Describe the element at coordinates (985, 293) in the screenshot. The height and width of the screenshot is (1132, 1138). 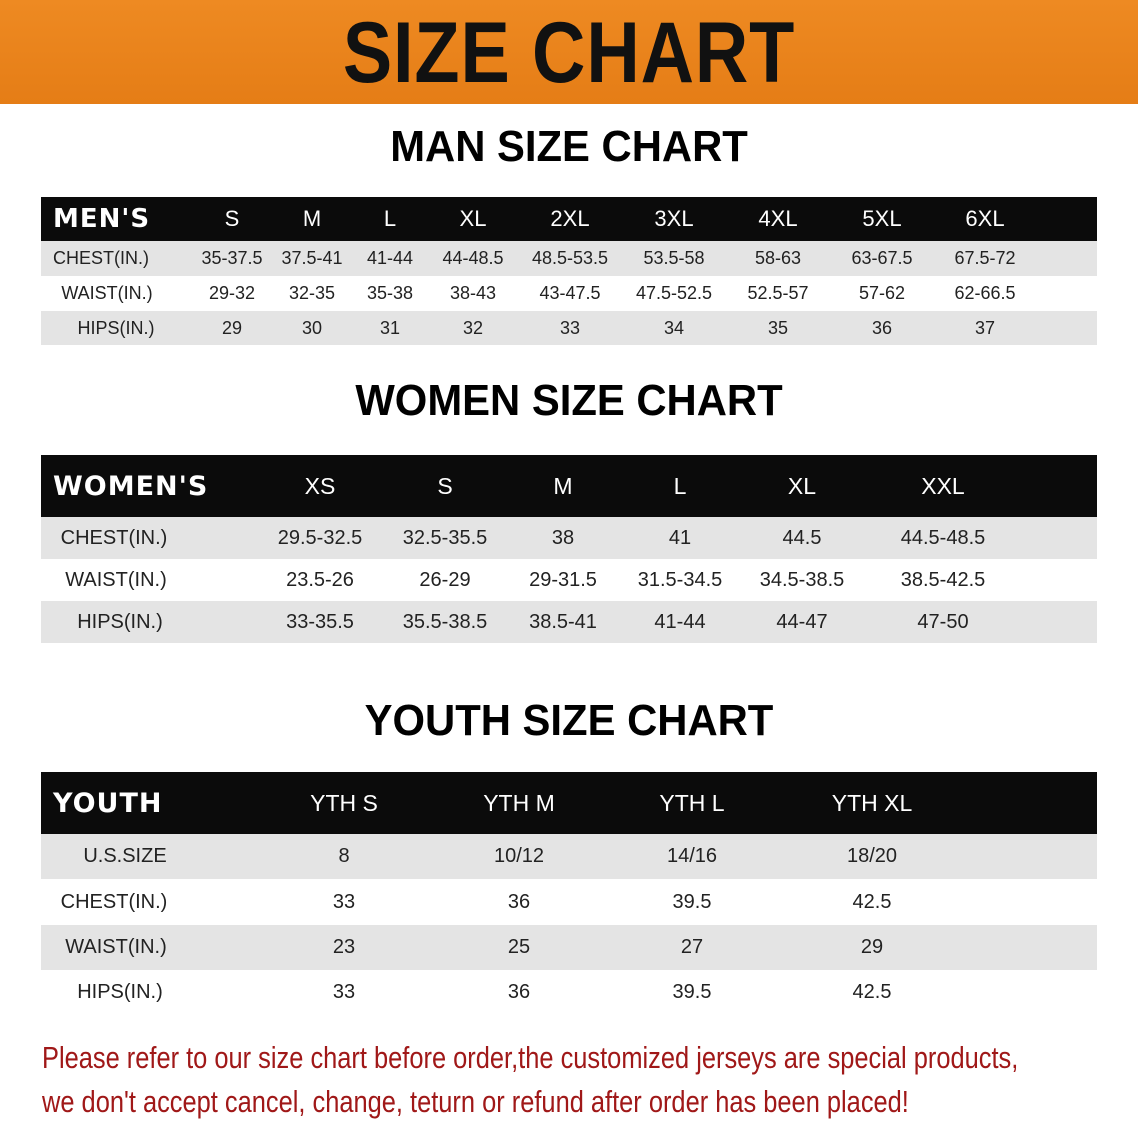
I see `table-cell: 62-66.5` at that location.